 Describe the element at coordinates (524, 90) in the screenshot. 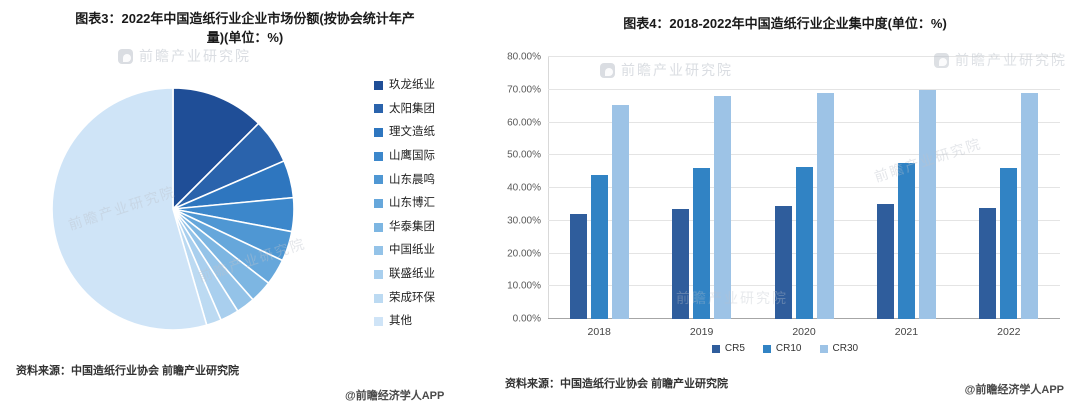

I see `y-tick-label: 70.00%` at that location.